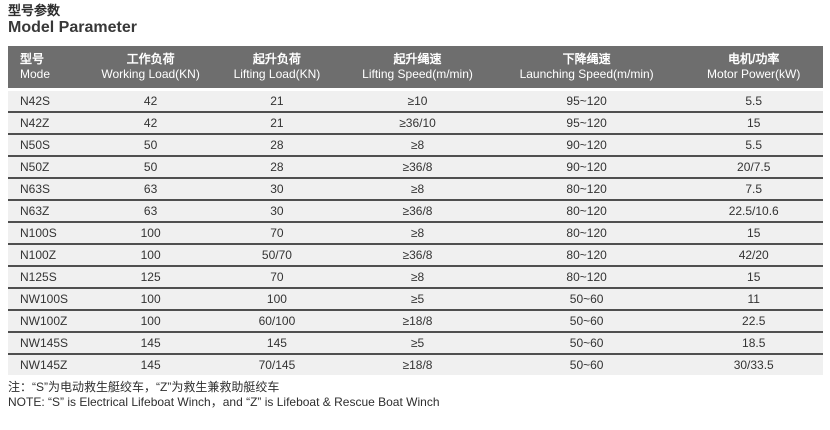  I want to click on value-cell: 70/145, so click(277, 364).